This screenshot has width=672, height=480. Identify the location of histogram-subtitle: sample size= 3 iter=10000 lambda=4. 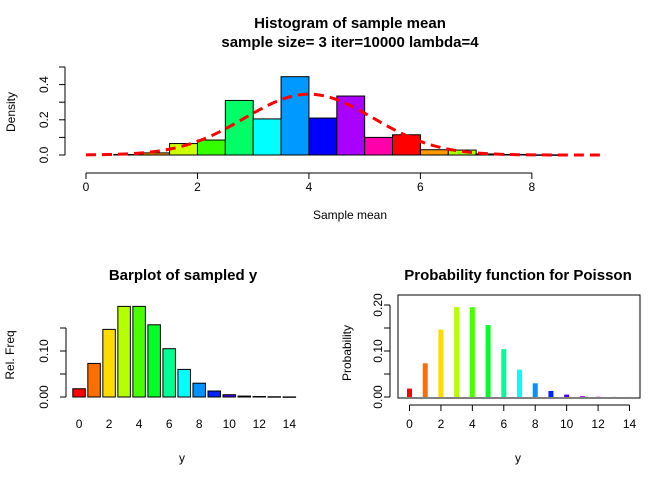
(350, 42).